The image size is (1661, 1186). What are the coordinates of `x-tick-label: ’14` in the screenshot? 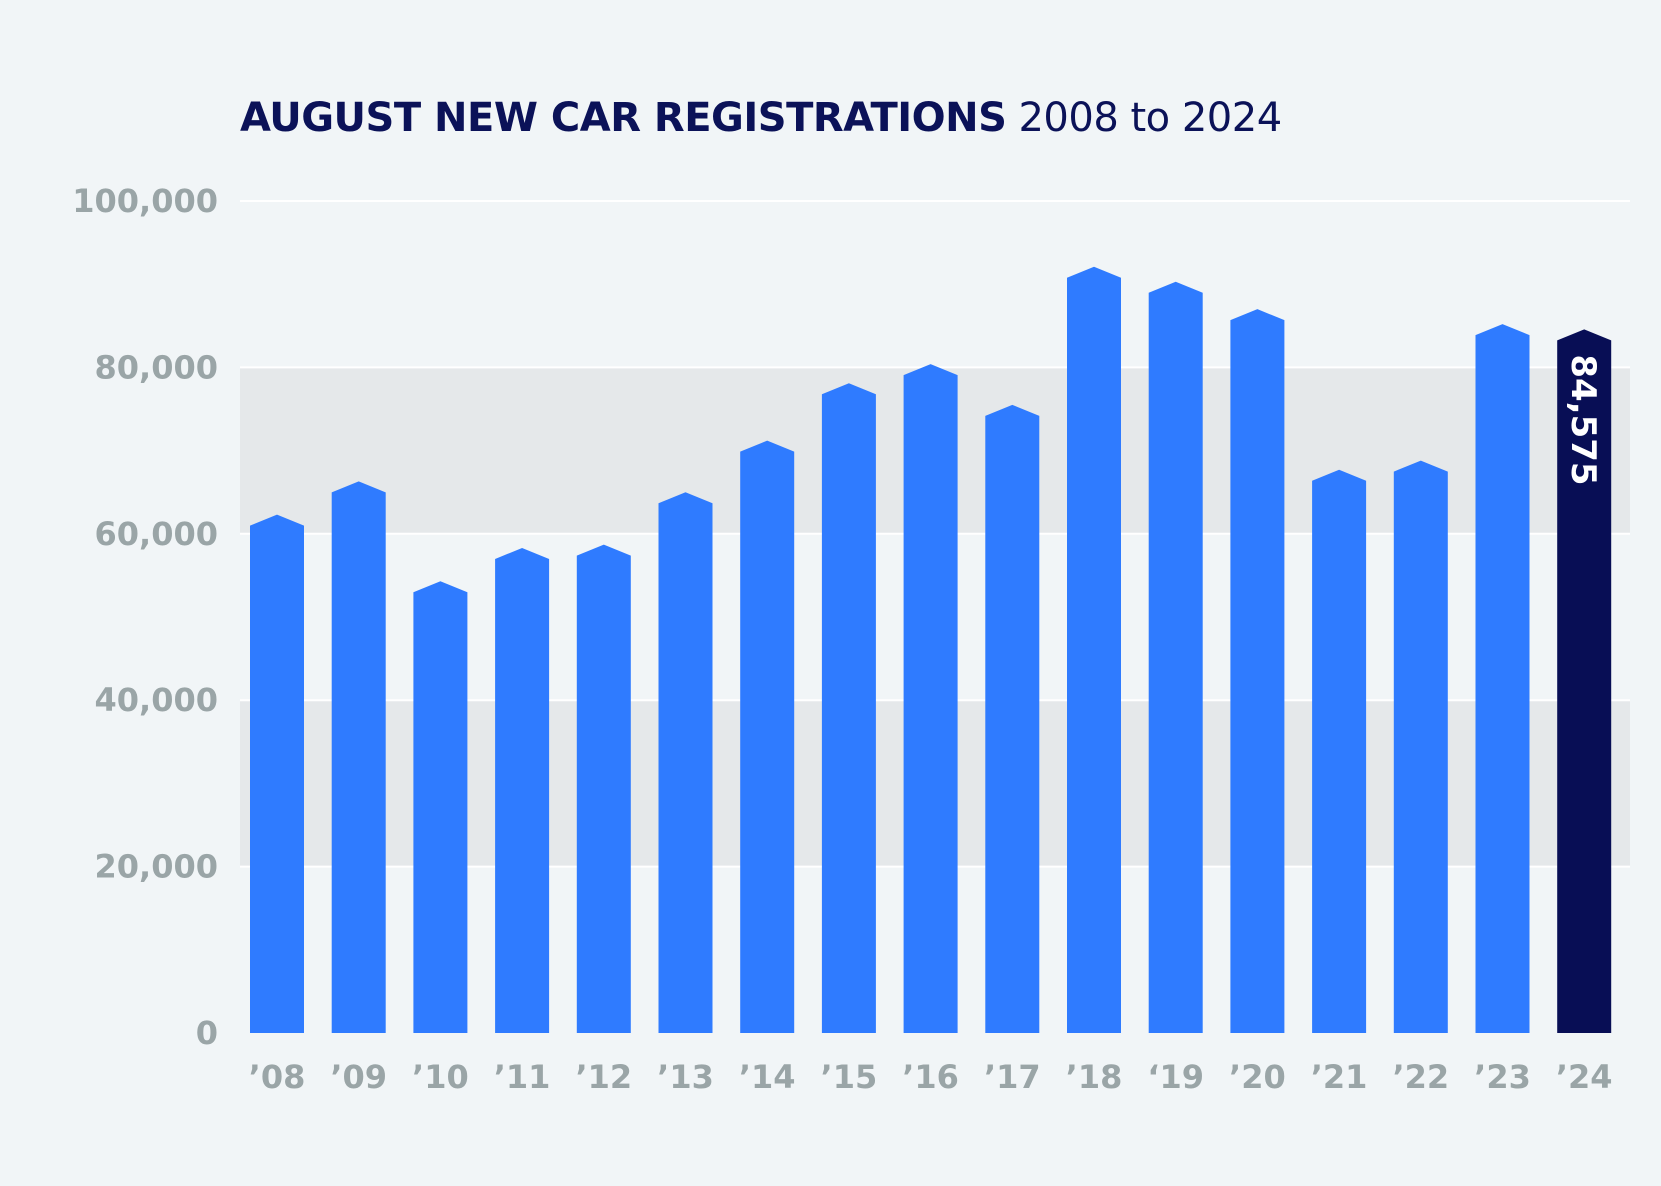 It's located at (767, 1077).